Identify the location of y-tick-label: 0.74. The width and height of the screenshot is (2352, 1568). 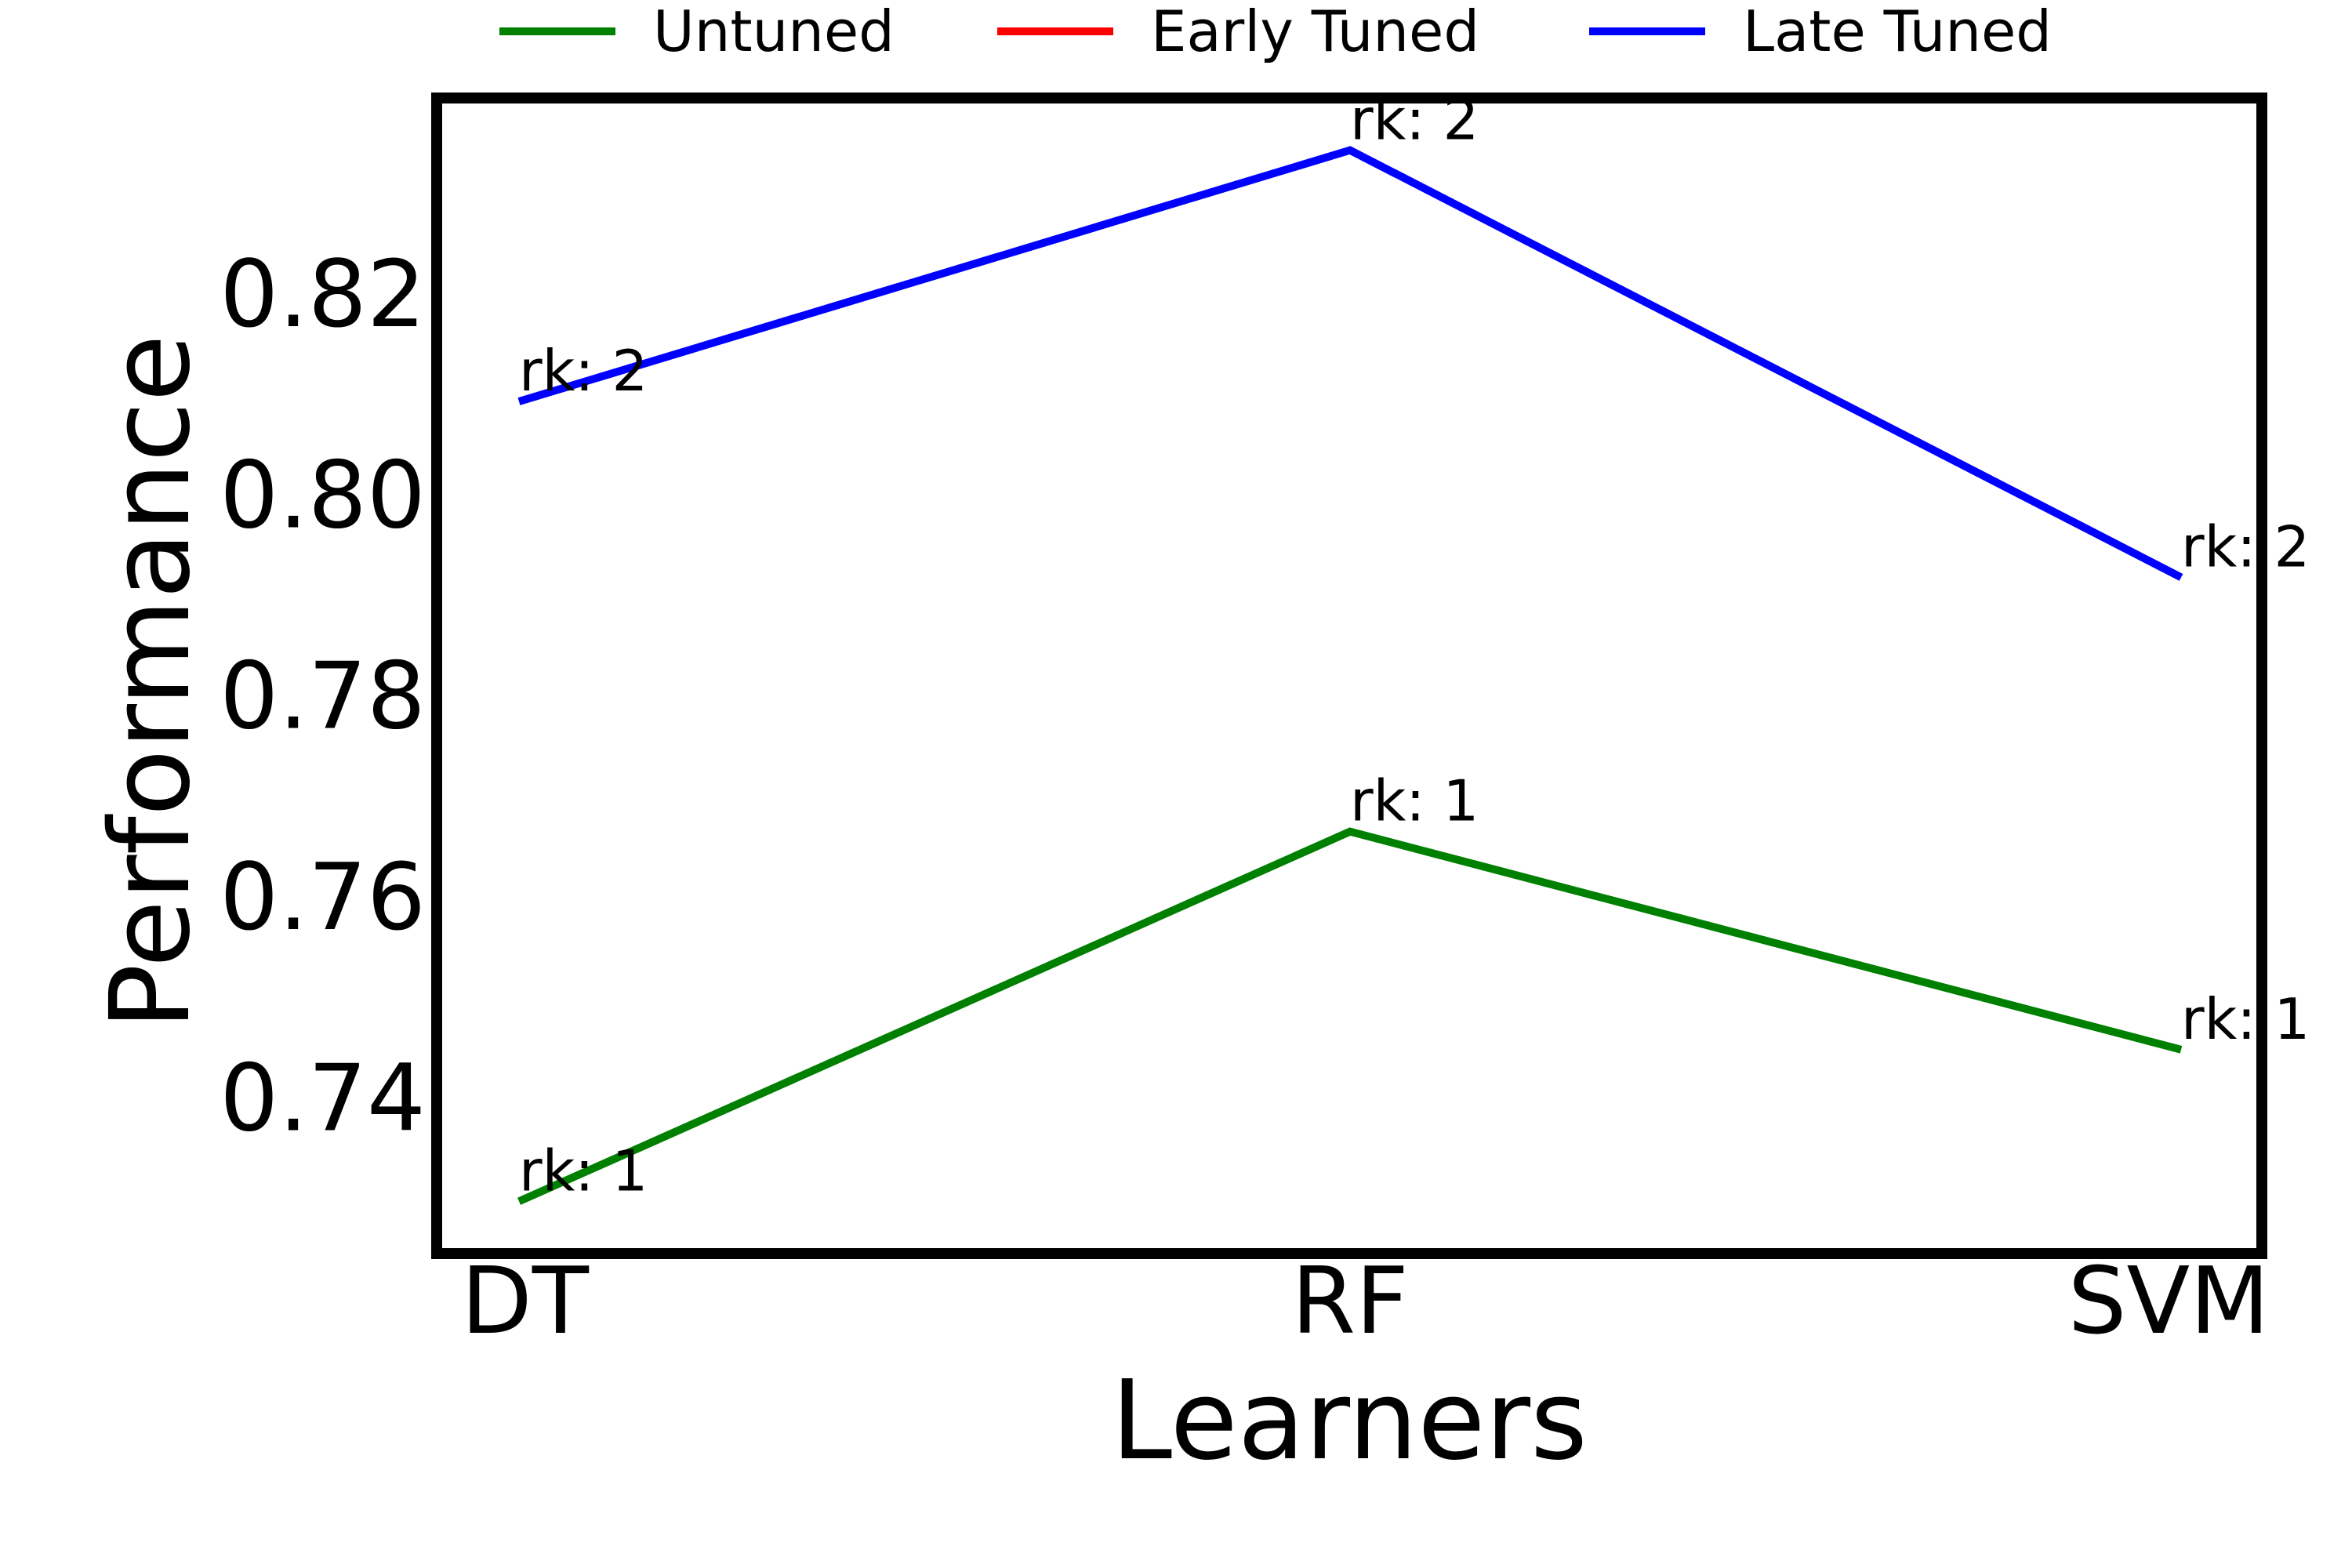
(323, 1098).